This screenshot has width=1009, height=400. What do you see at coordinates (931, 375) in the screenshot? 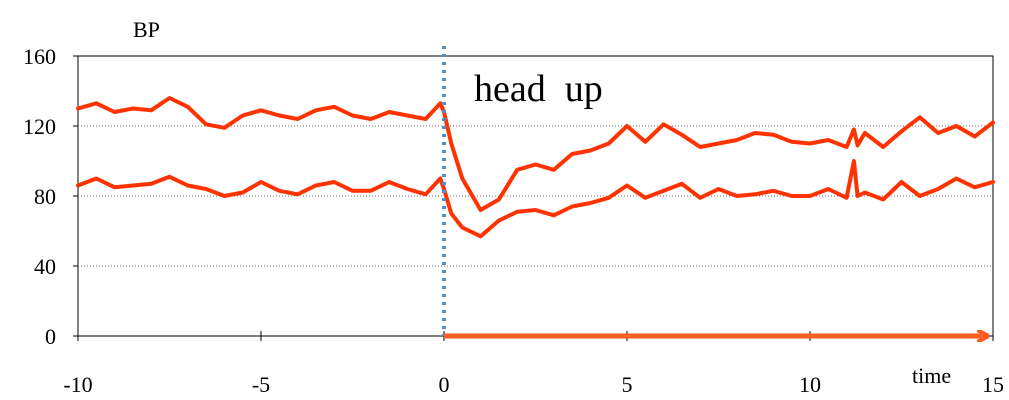
I see `x-axis-title: time` at bounding box center [931, 375].